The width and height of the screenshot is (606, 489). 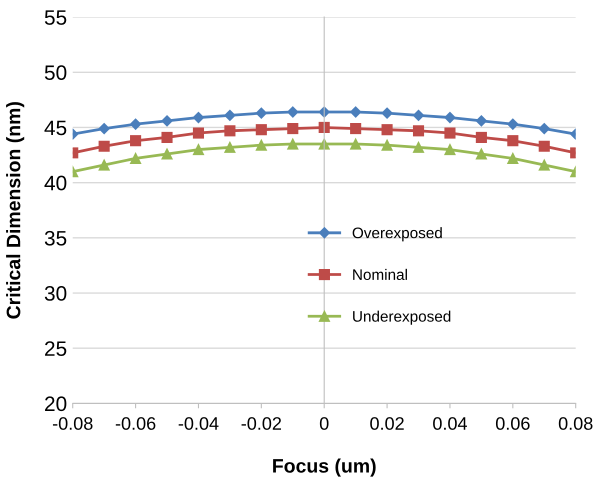 What do you see at coordinates (324, 467) in the screenshot?
I see `x-axis-title: Focus (um)` at bounding box center [324, 467].